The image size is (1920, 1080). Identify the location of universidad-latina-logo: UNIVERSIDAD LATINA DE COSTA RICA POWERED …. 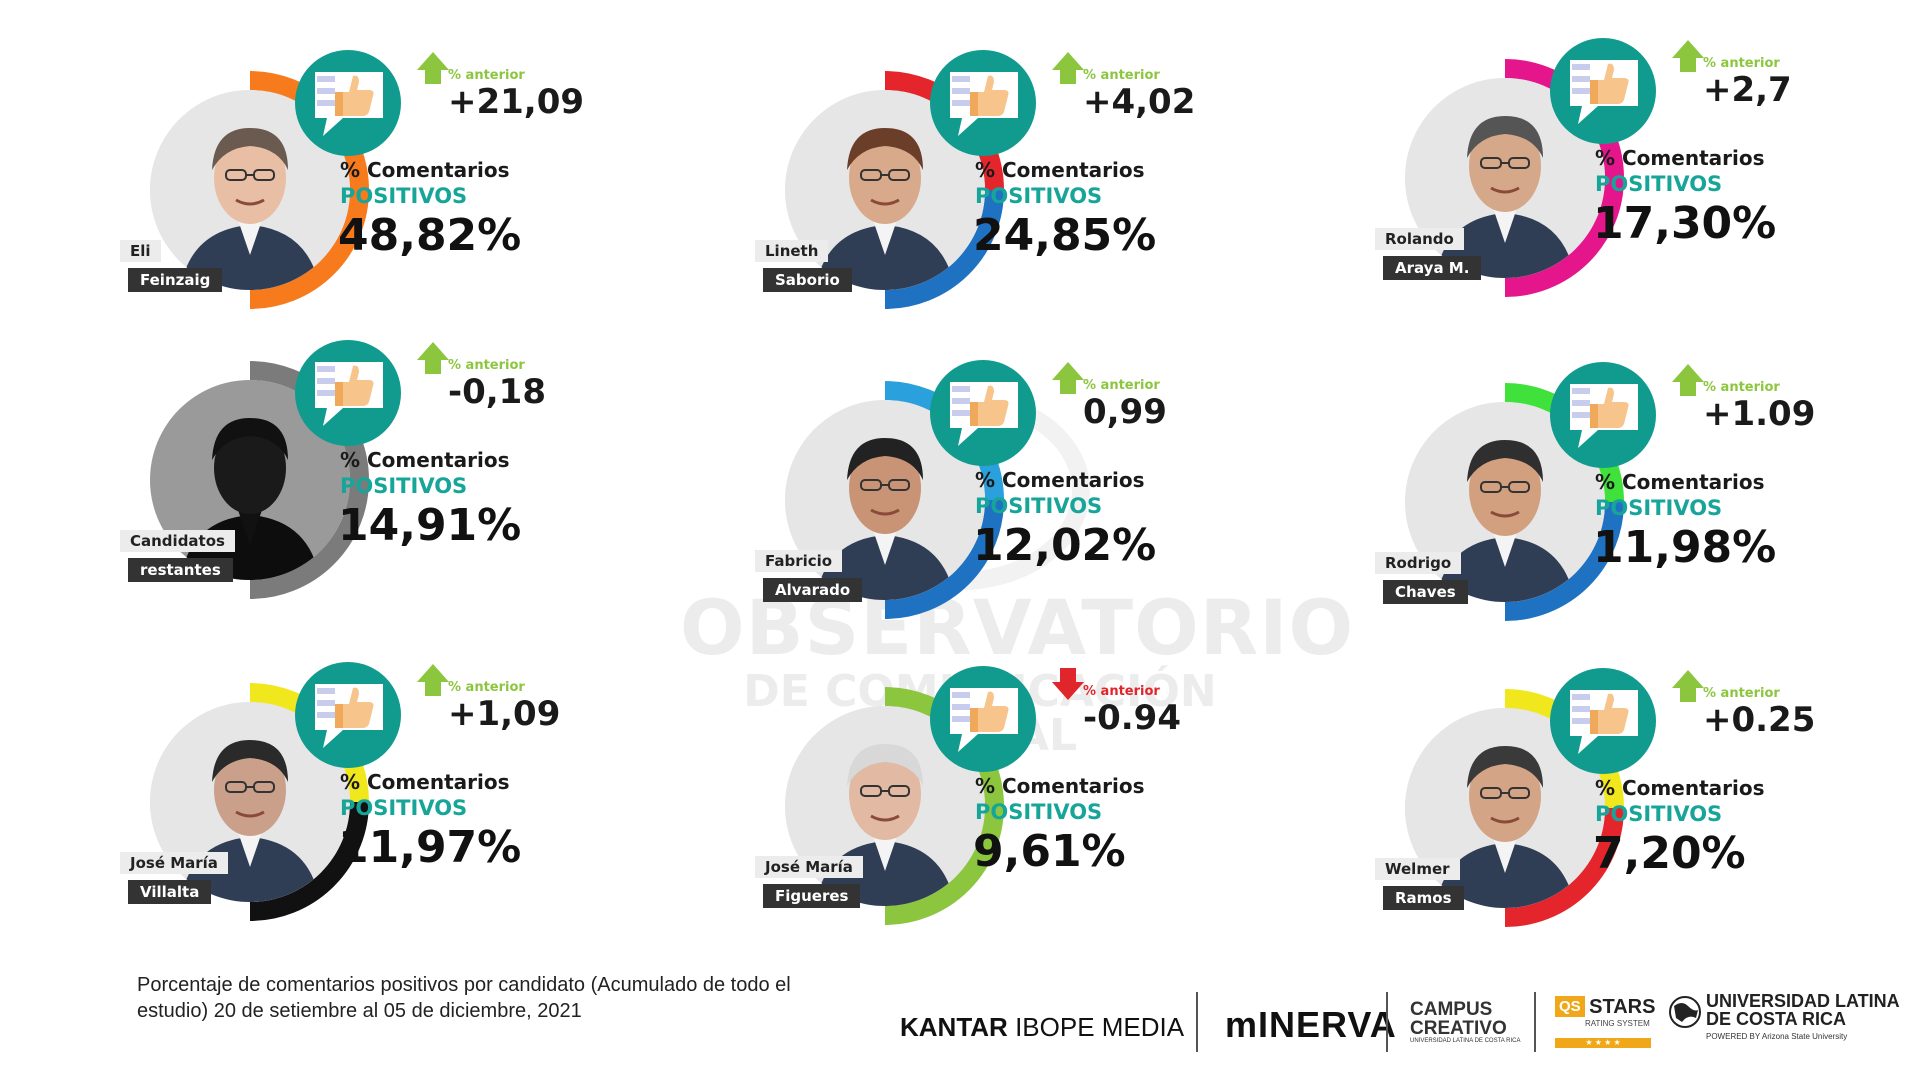
(1788, 1022).